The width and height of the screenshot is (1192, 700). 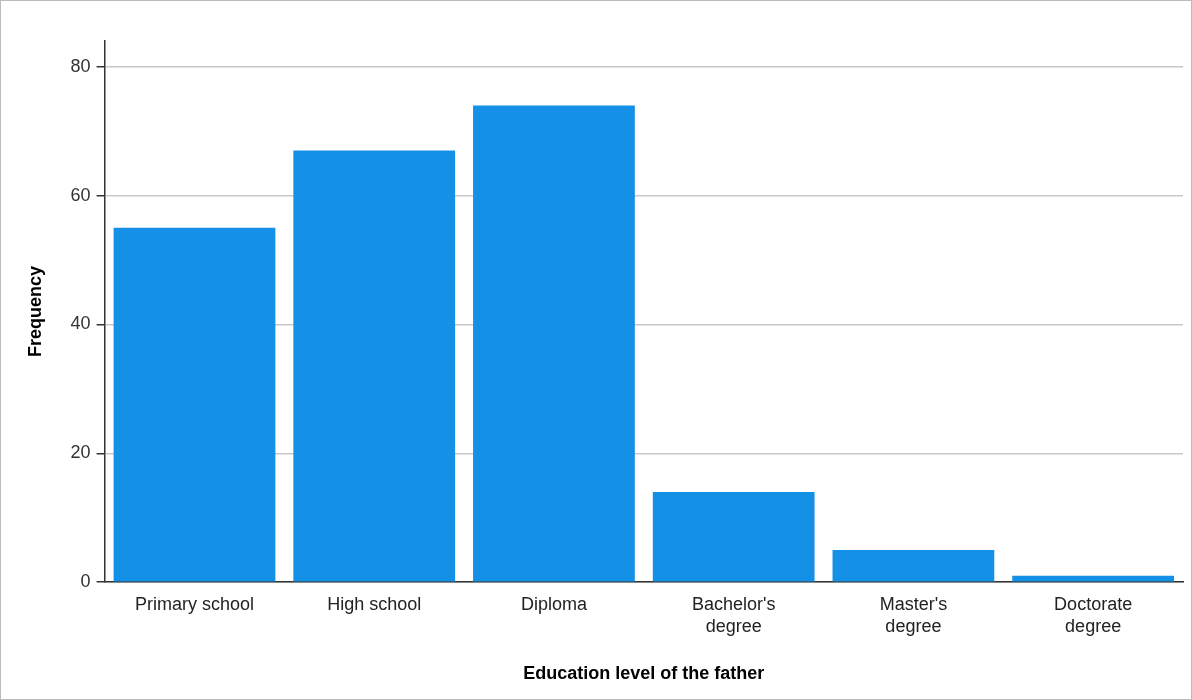 I want to click on x-tick-label: Doctorate degree, so click(x=1093, y=614).